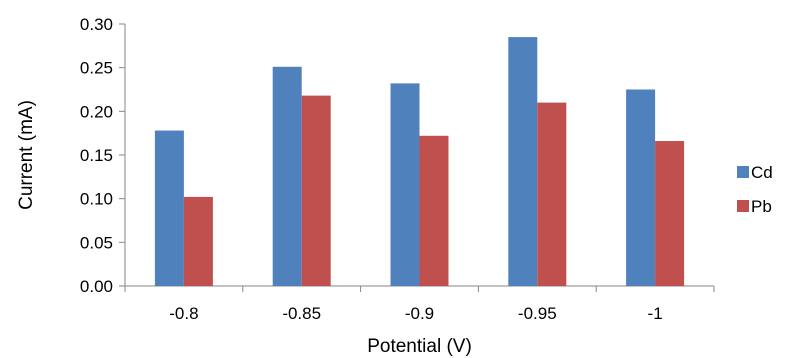 The image size is (808, 358). Describe the element at coordinates (96, 111) in the screenshot. I see `y-tick-label: 0.20` at that location.